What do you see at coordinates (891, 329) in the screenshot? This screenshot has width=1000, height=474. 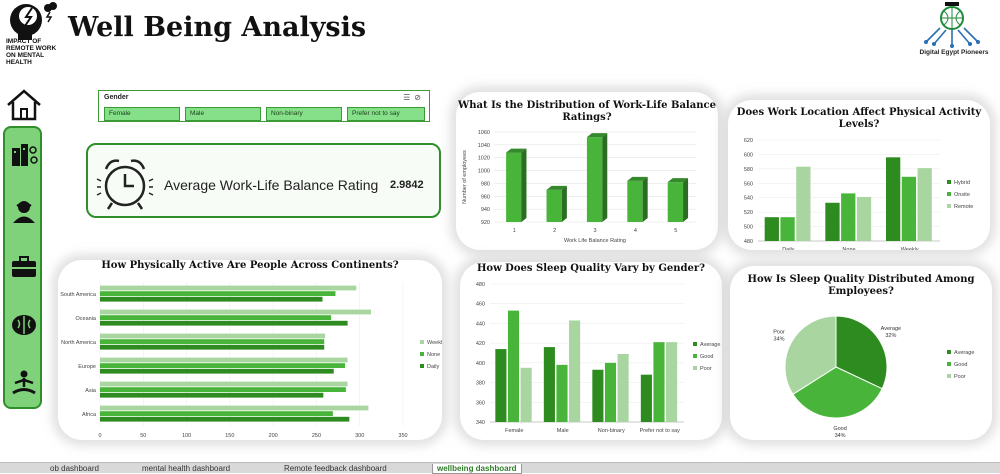 I see `data-label: Average` at bounding box center [891, 329].